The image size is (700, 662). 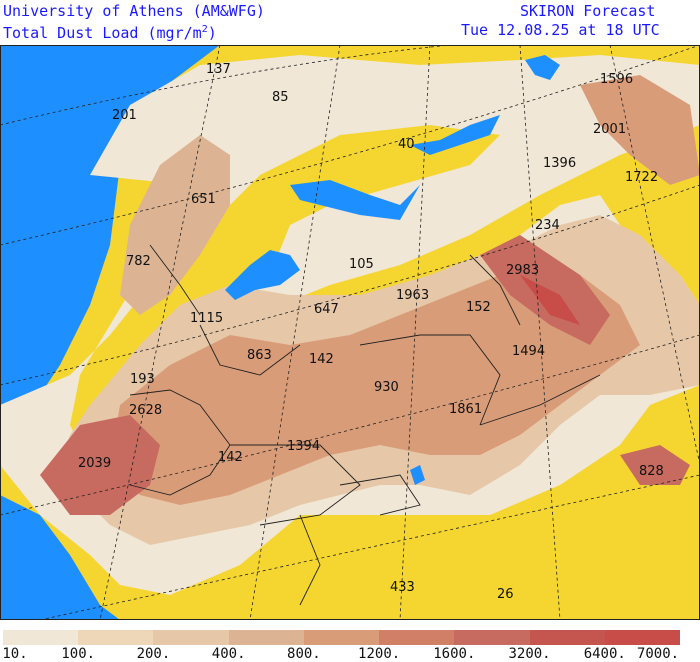 What do you see at coordinates (386, 387) in the screenshot?
I see `value-label: 930` at bounding box center [386, 387].